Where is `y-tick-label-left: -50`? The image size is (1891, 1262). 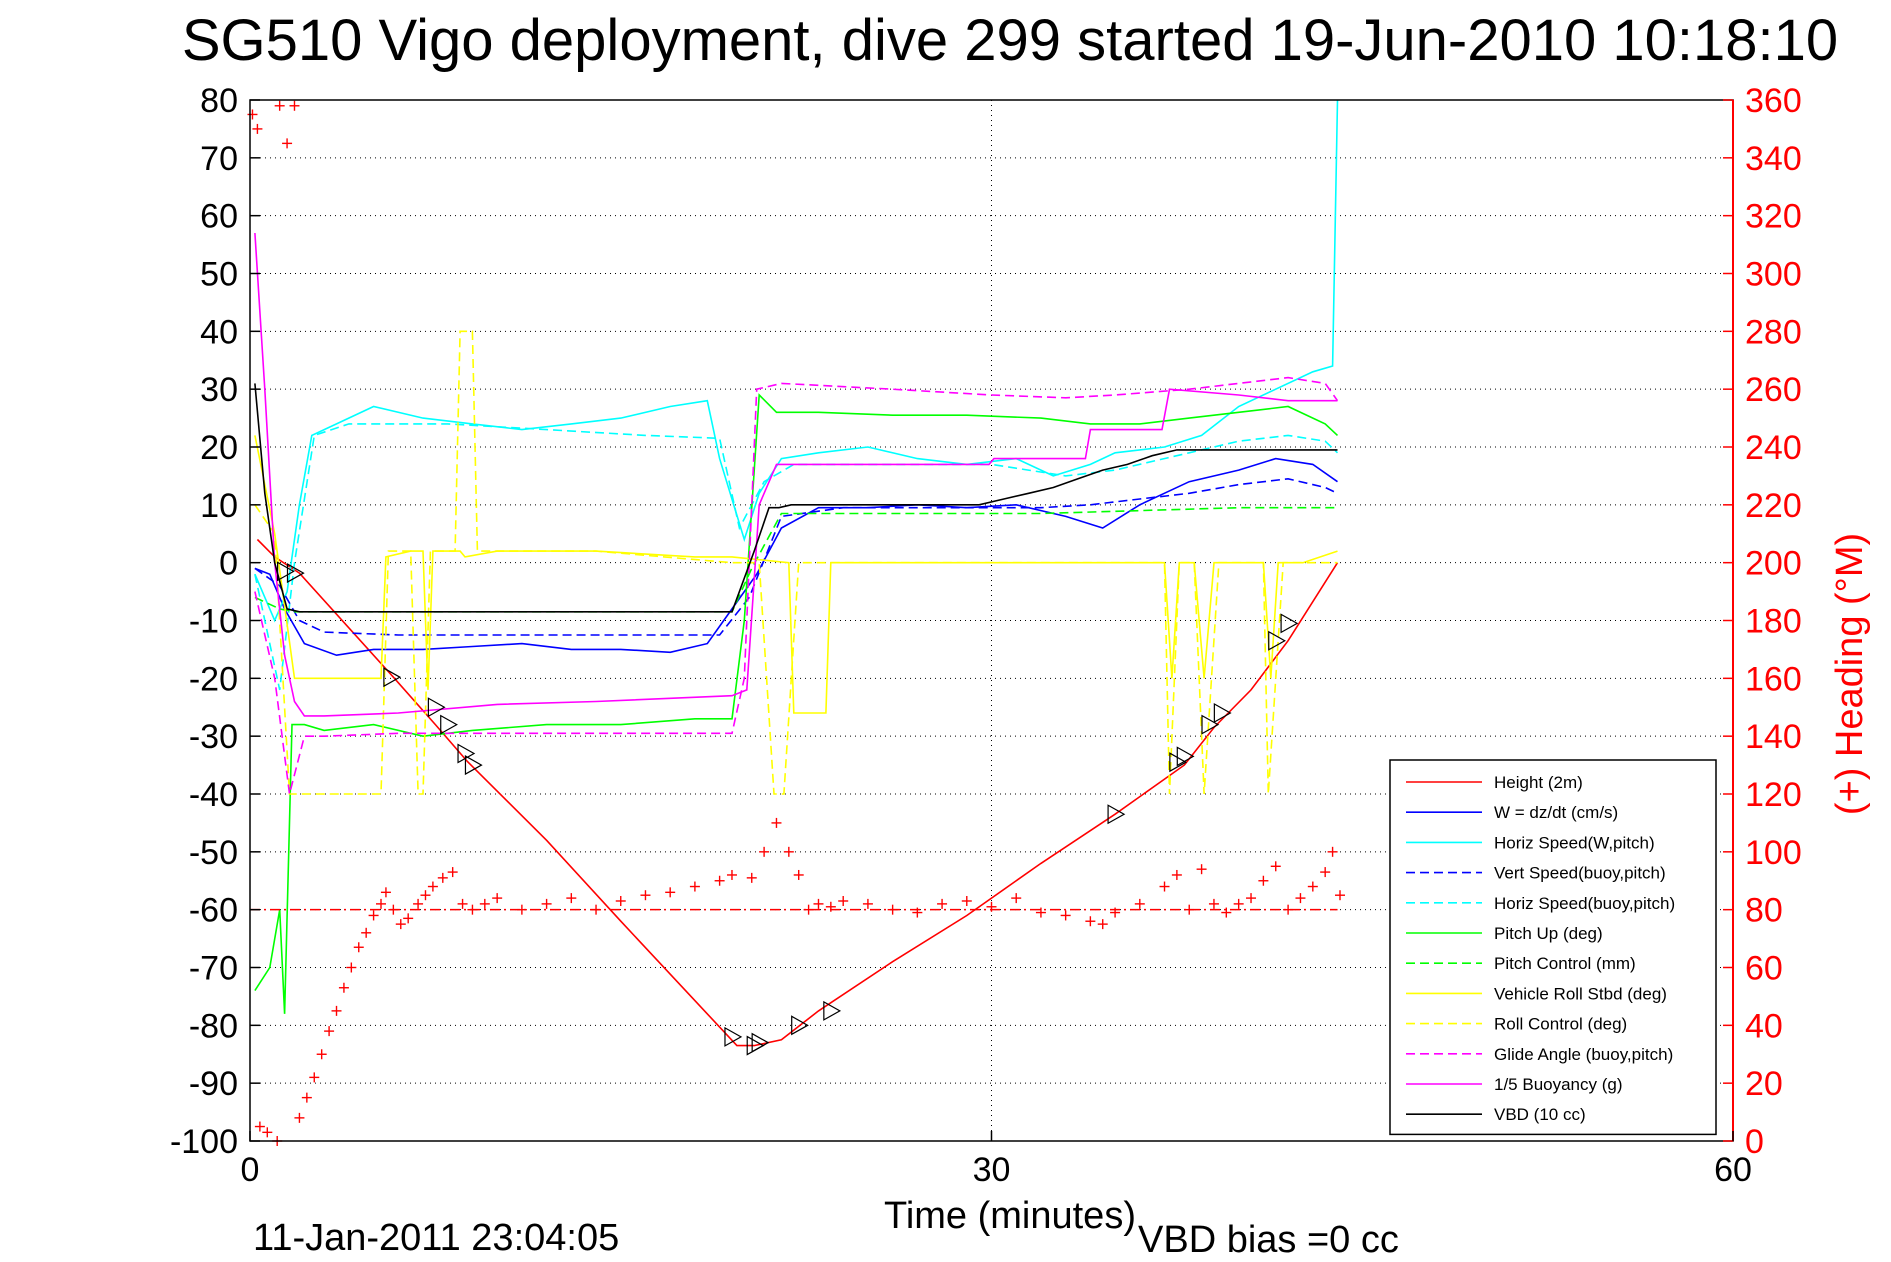 y-tick-label-left: -50 is located at coordinates (213, 853).